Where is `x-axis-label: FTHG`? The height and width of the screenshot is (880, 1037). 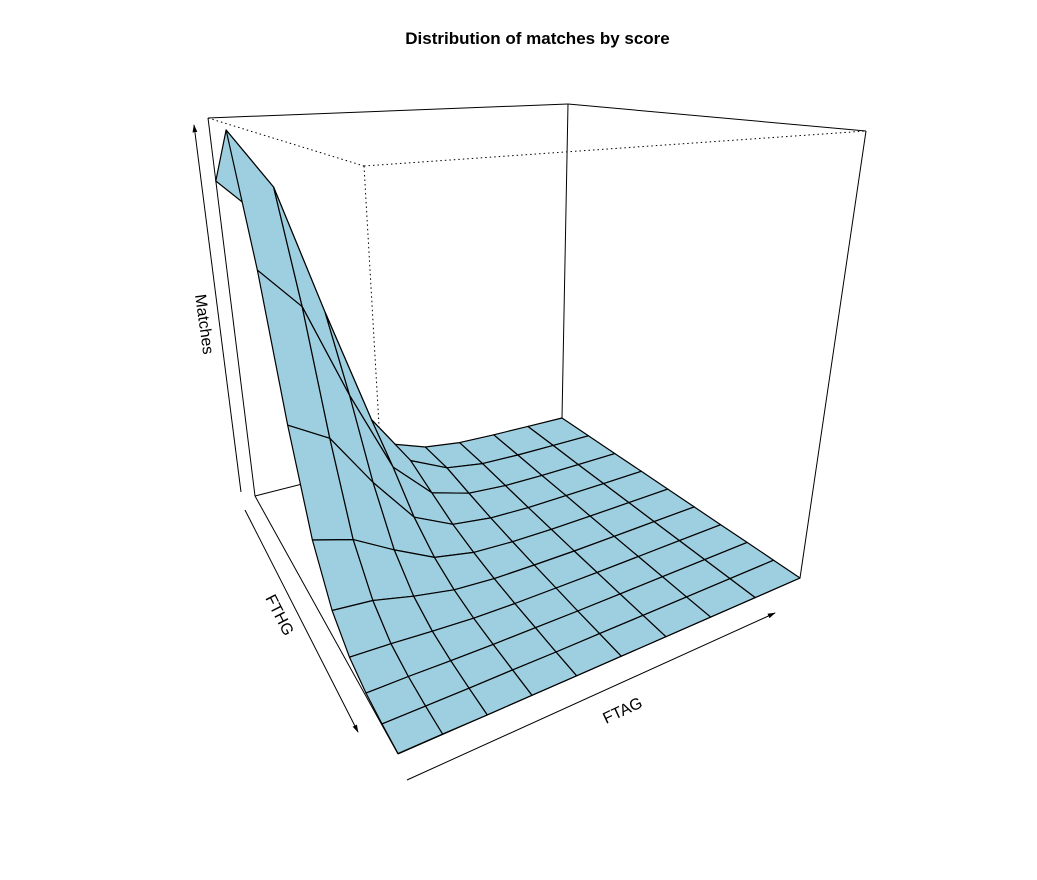 x-axis-label: FTHG is located at coordinates (278, 615).